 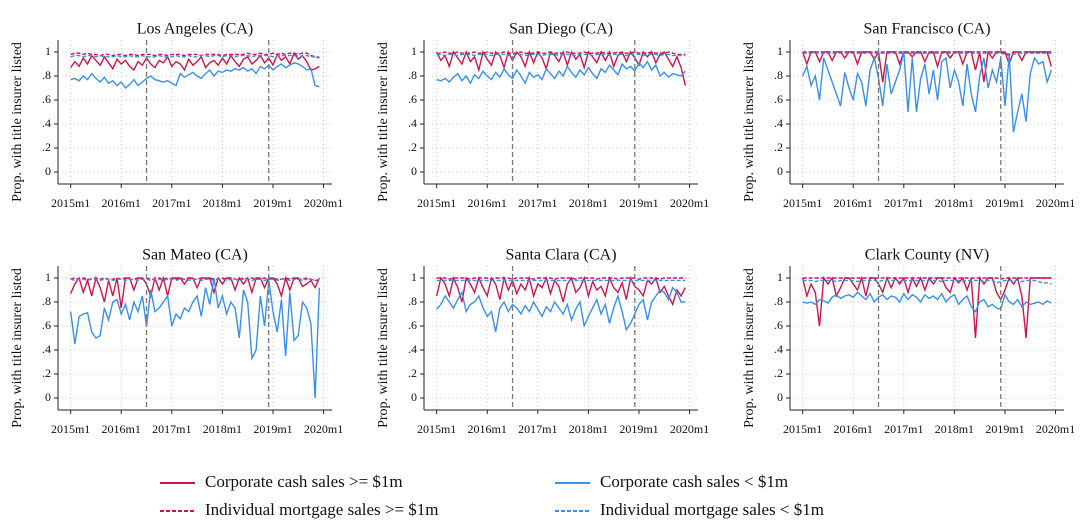 I want to click on legend-label: Individual mortgage sales < $1m, so click(x=712, y=509).